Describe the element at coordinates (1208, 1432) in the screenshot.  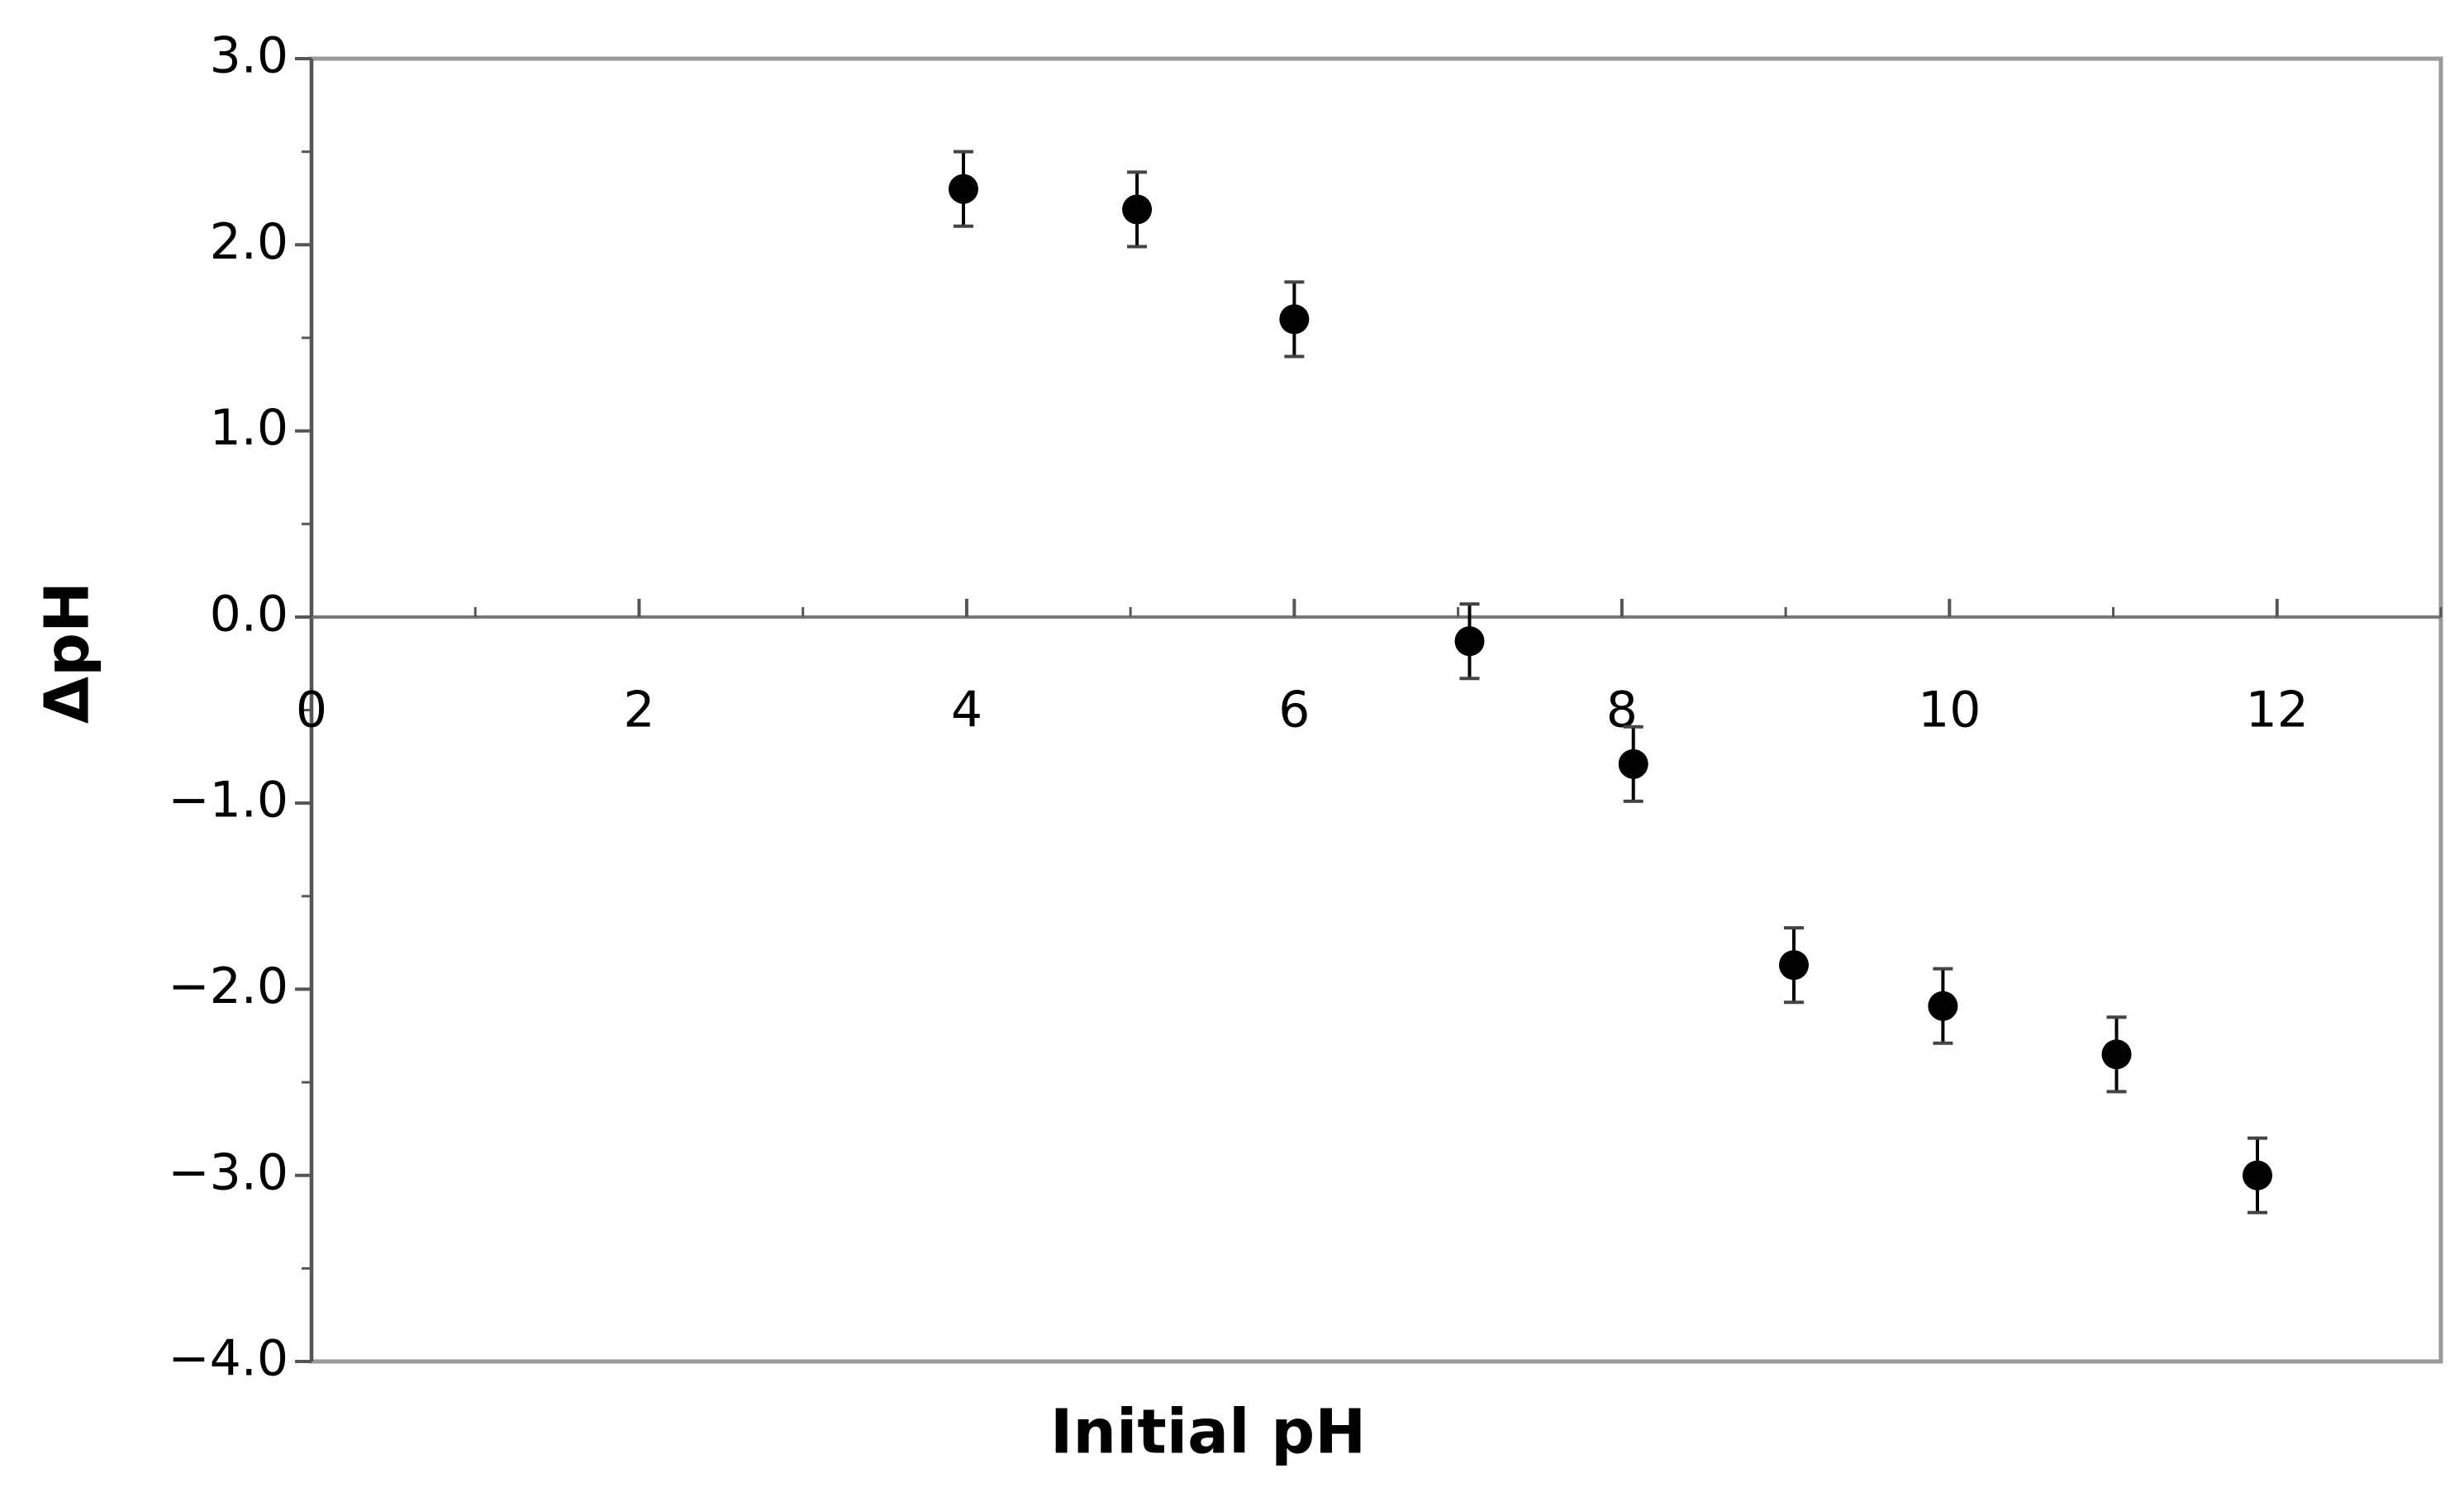
I see `x-axis-title: Initial pH` at that location.